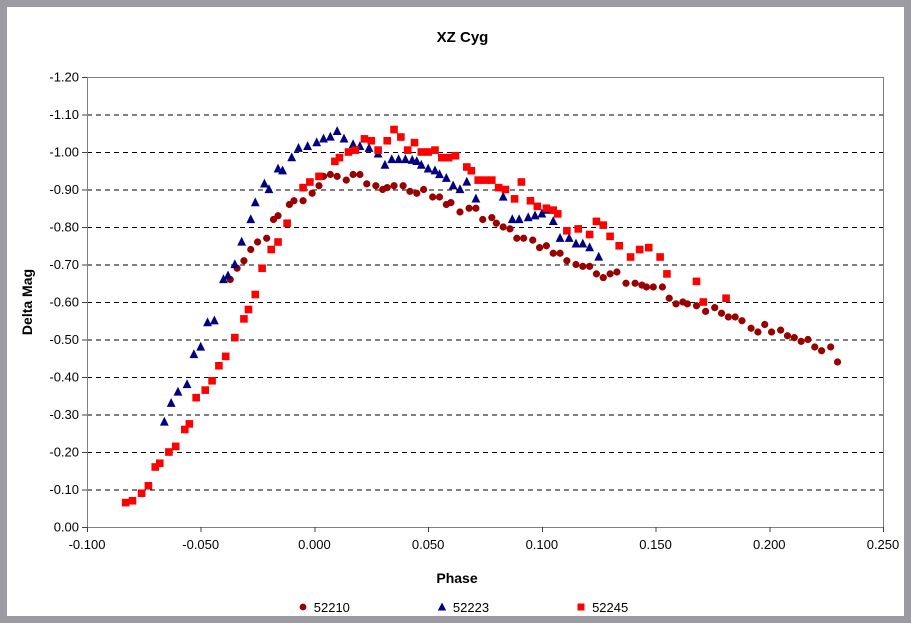  I want to click on triangle-marker-icon, so click(442, 606).